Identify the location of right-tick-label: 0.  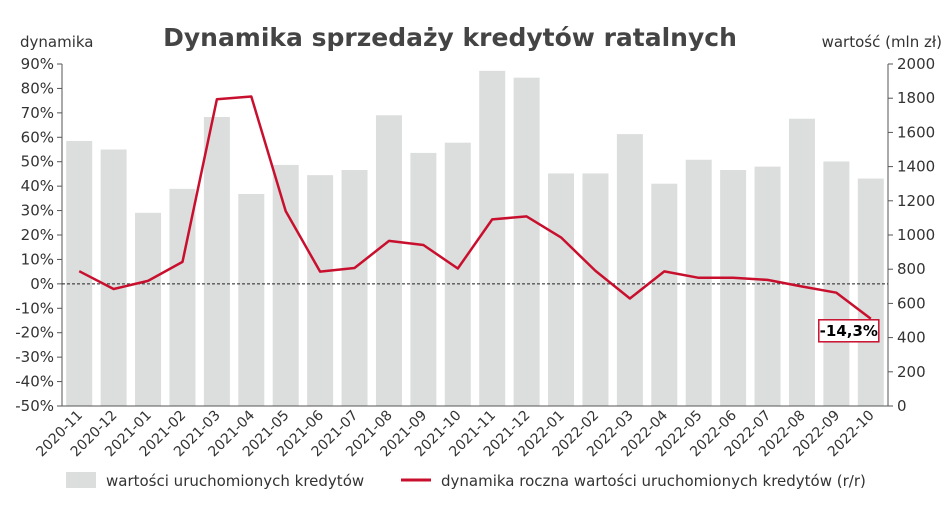
(902, 406).